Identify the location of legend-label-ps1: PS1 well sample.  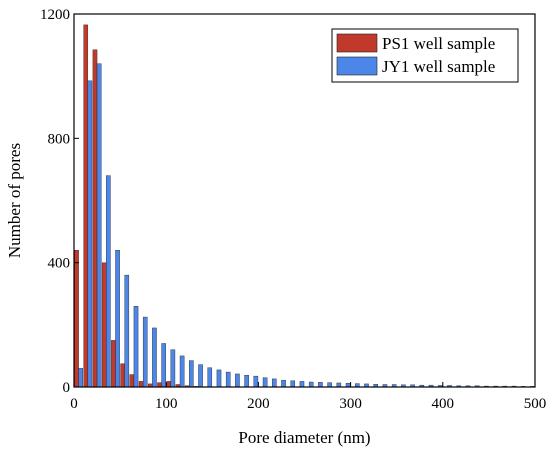
(438, 43).